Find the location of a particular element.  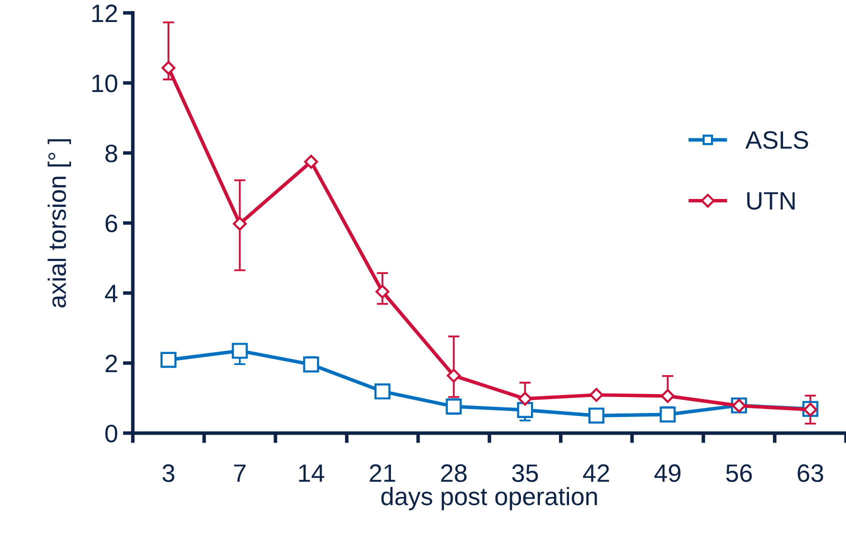

legend-label: ASLS is located at coordinates (776, 140).